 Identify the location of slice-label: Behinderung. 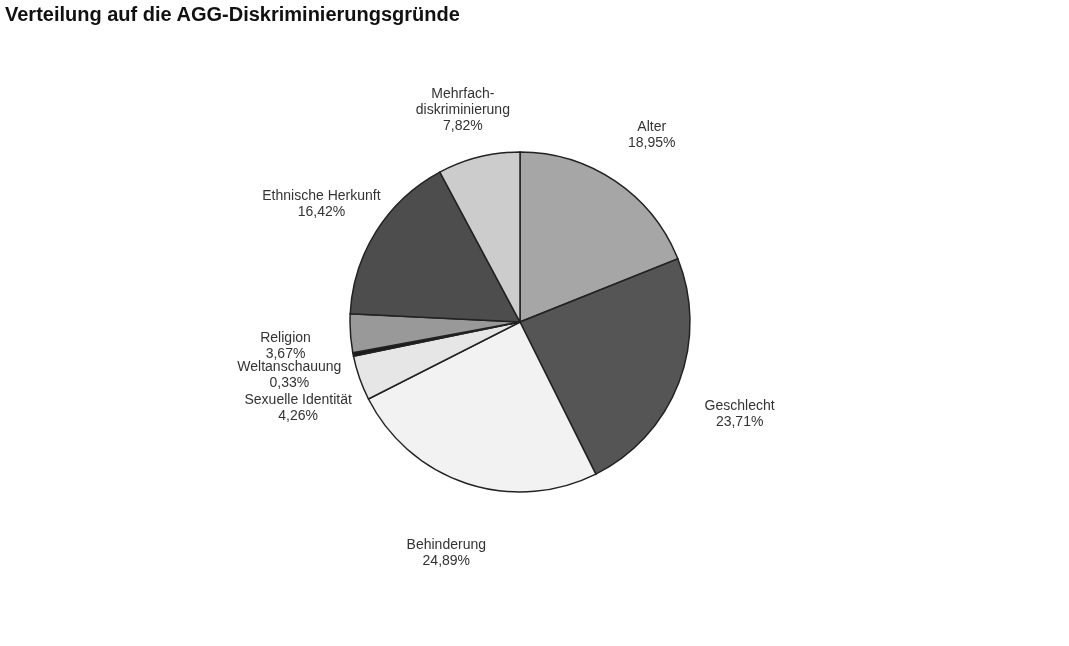
(446, 544).